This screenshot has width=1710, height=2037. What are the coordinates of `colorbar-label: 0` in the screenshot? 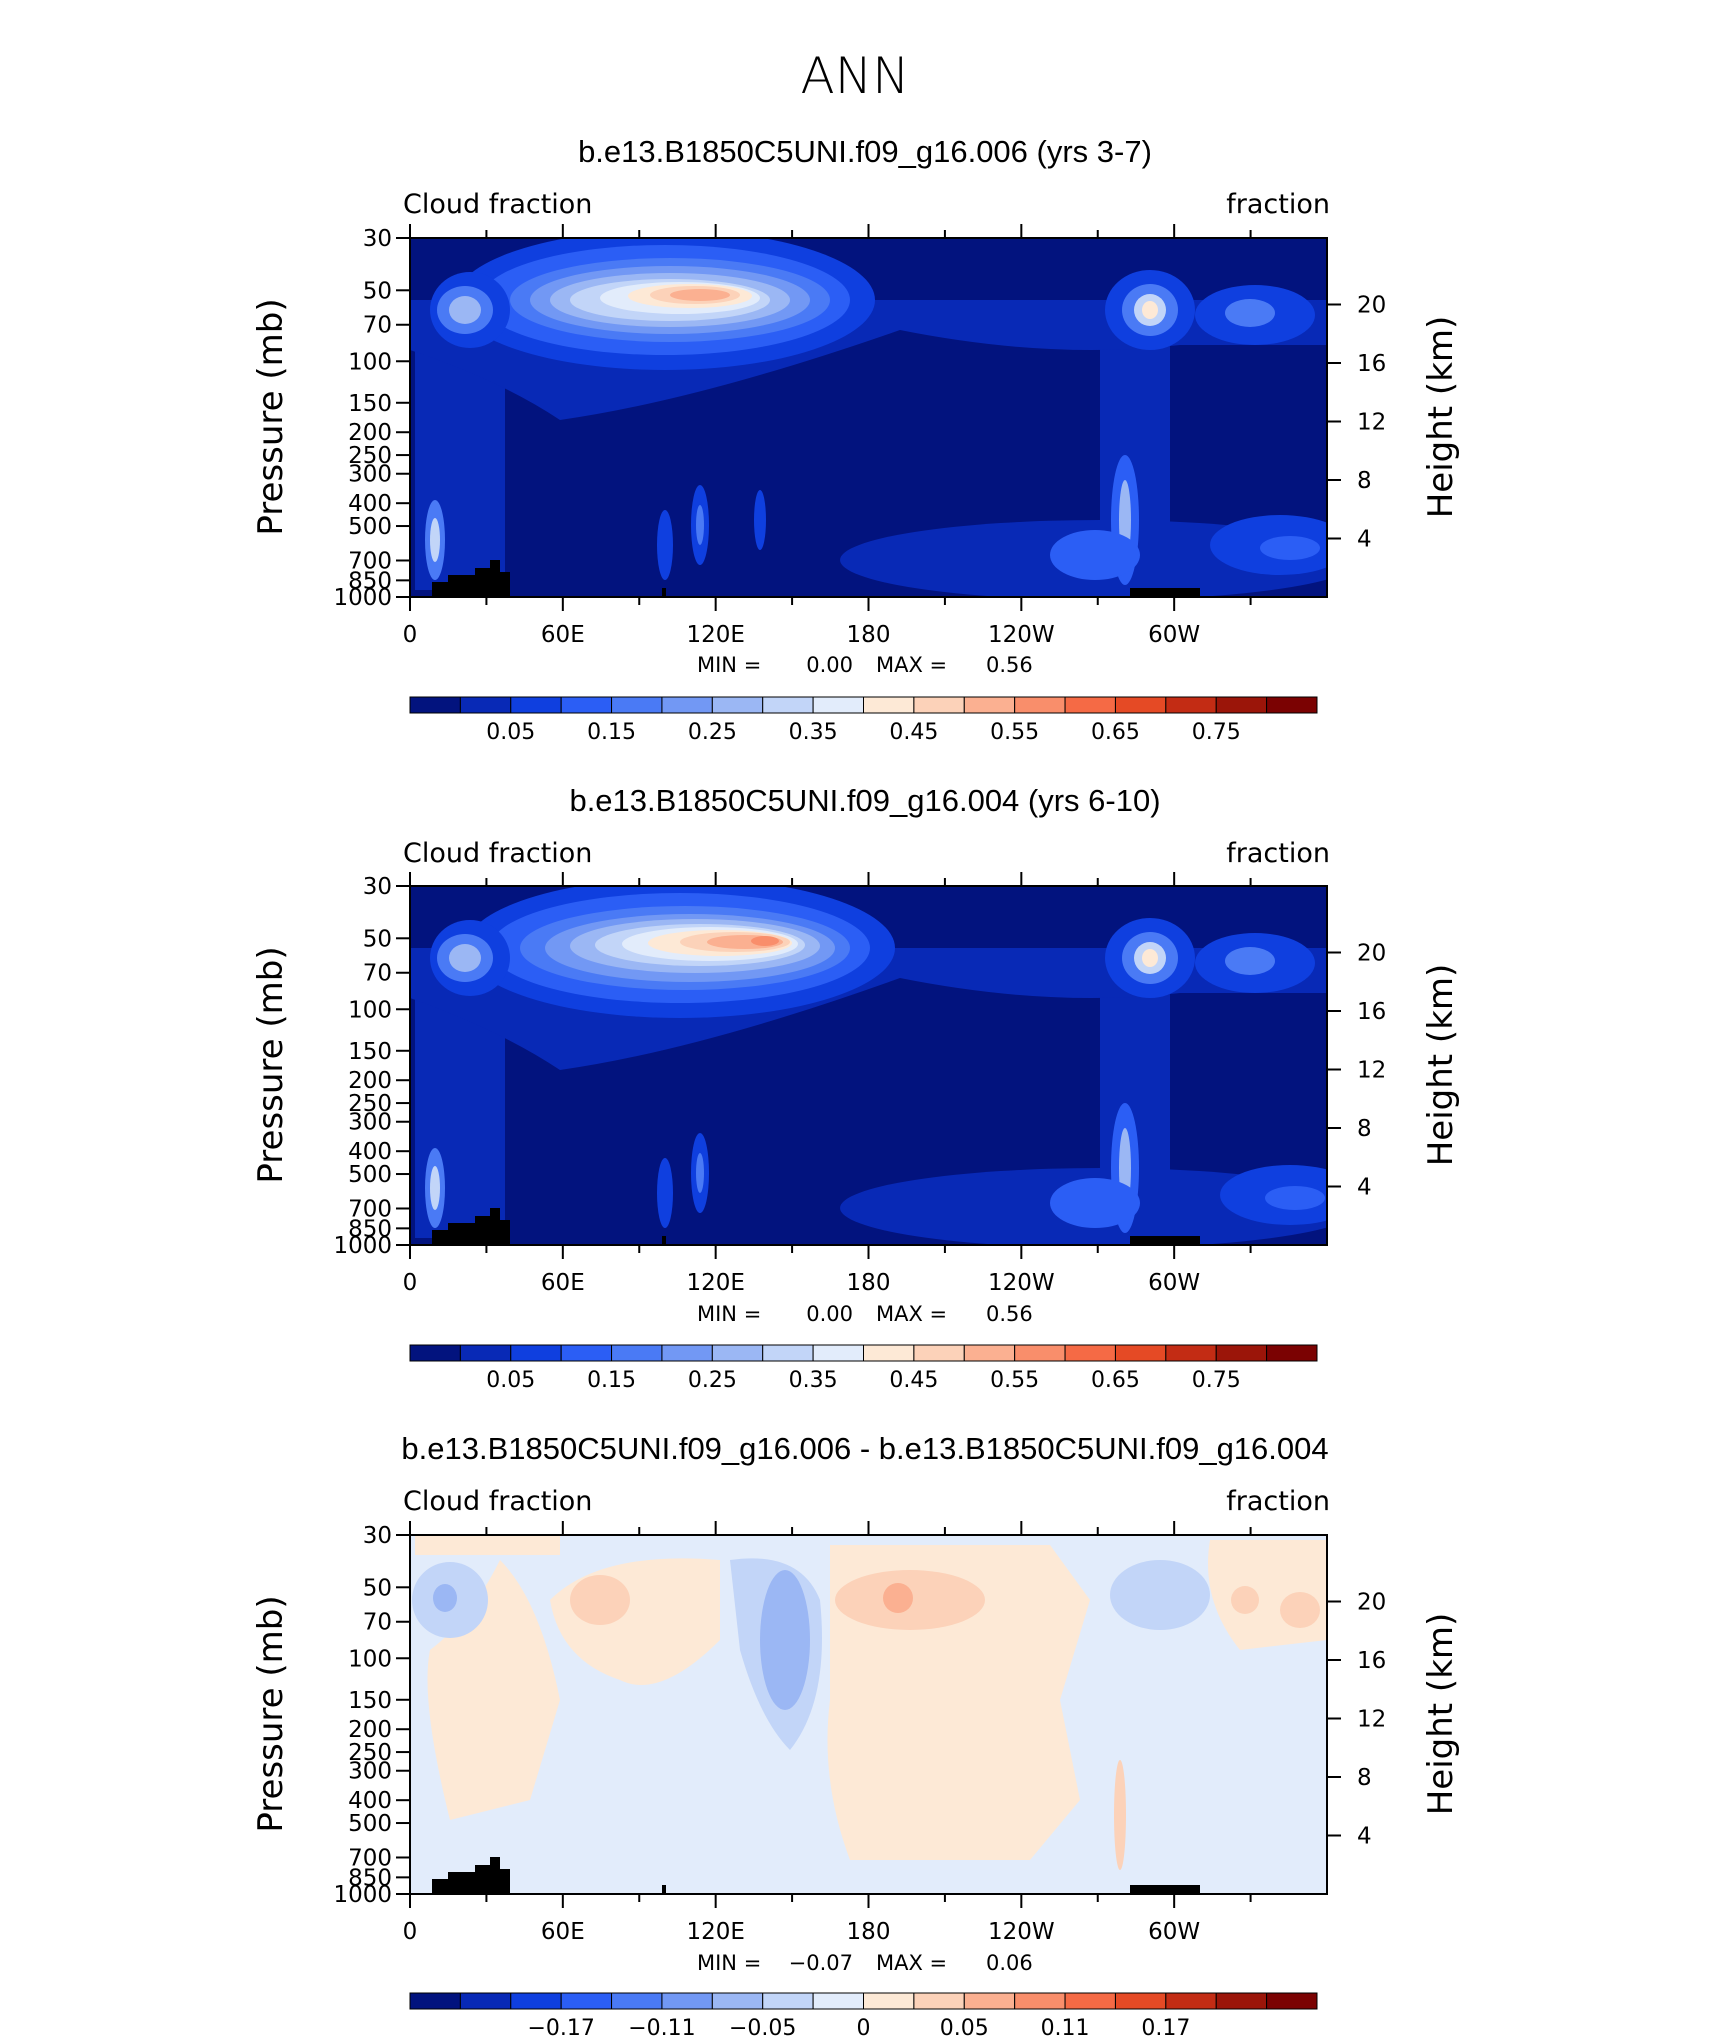 It's located at (864, 2026).